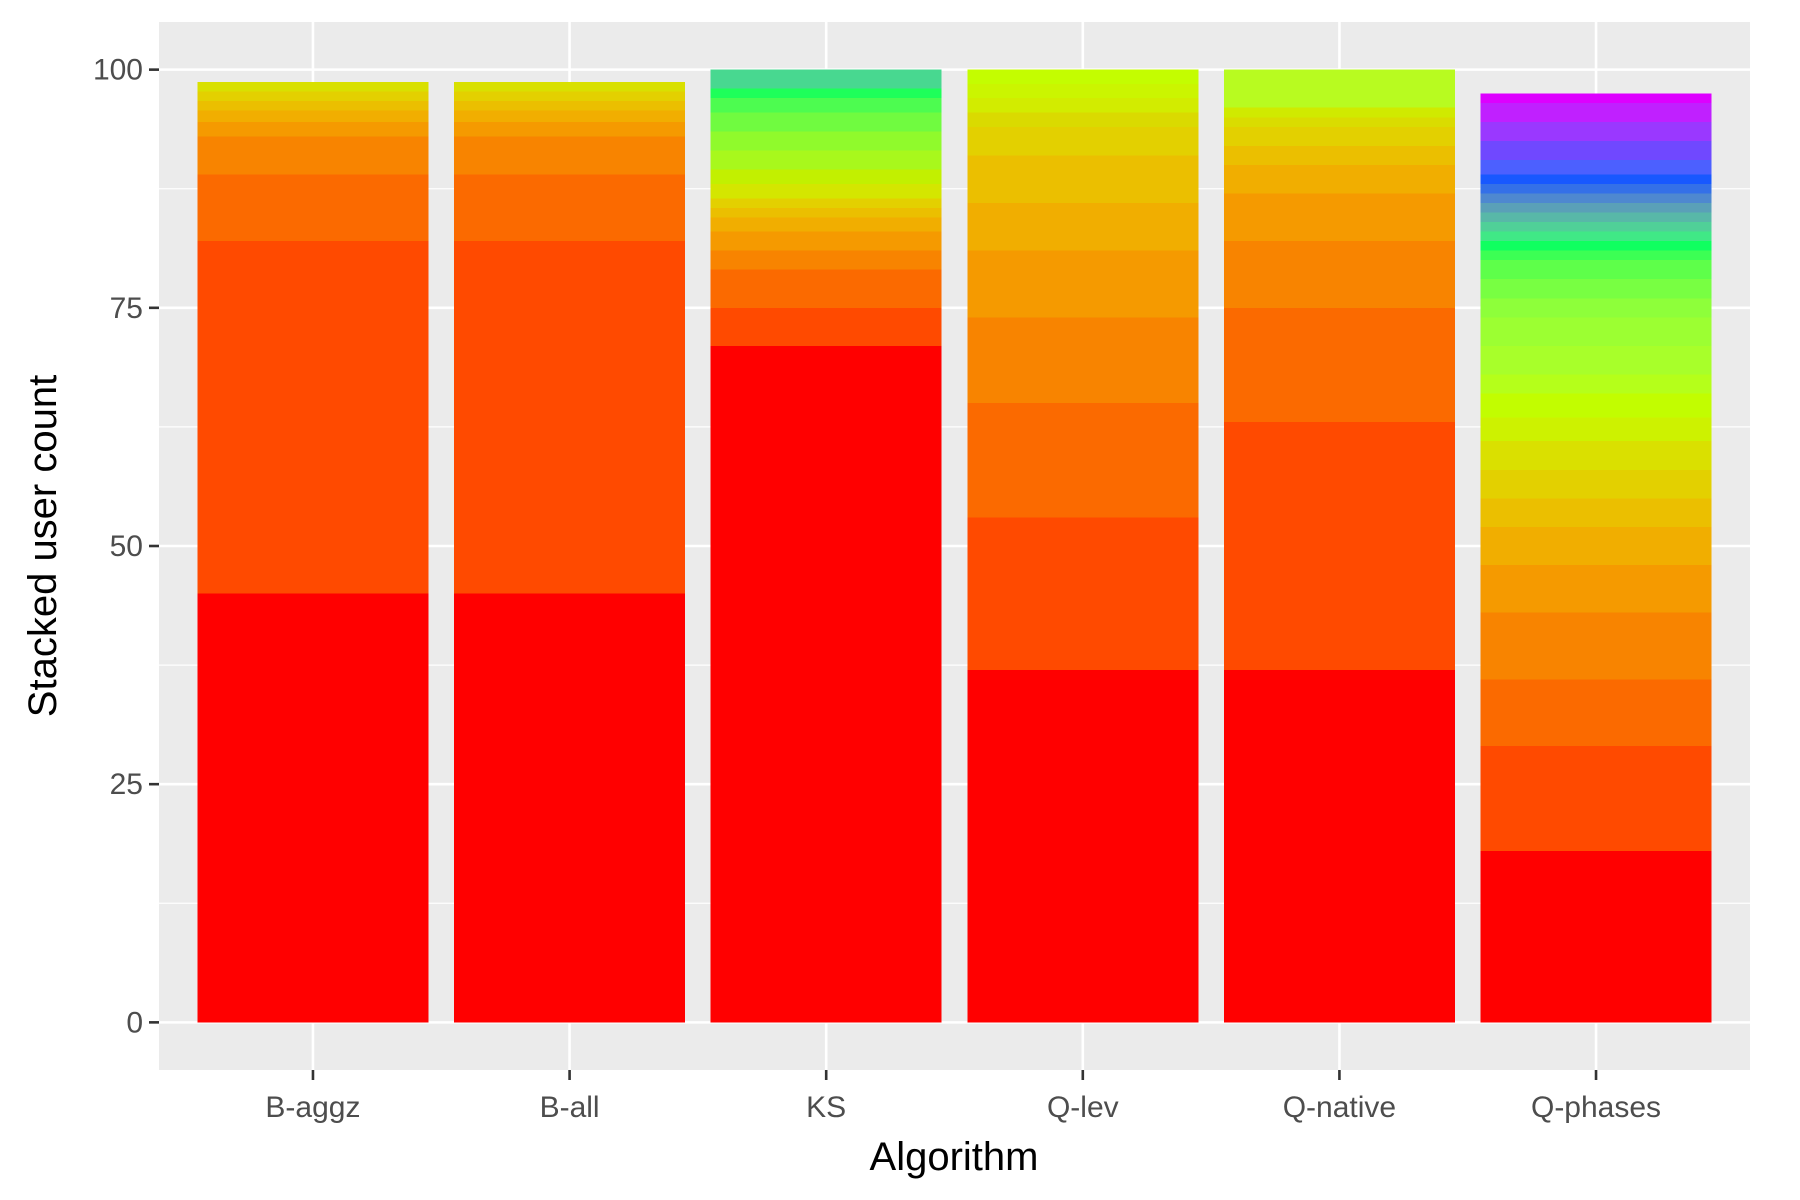 This screenshot has width=1800, height=1200. I want to click on y-tick-label: 50, so click(126, 546).